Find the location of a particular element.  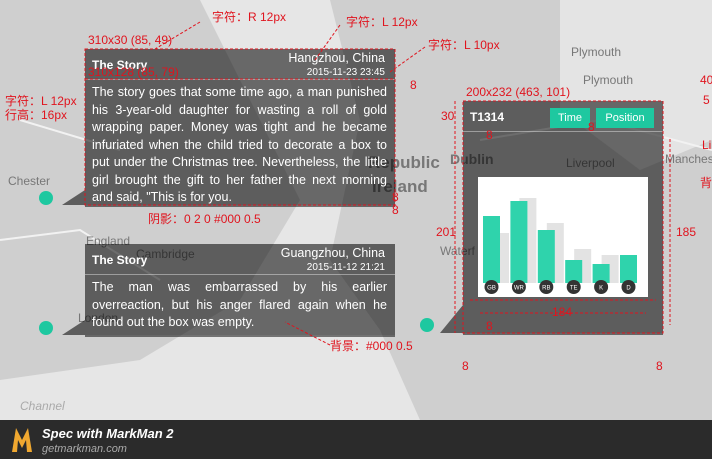

annotation: 字符：R 12px is located at coordinates (249, 16).